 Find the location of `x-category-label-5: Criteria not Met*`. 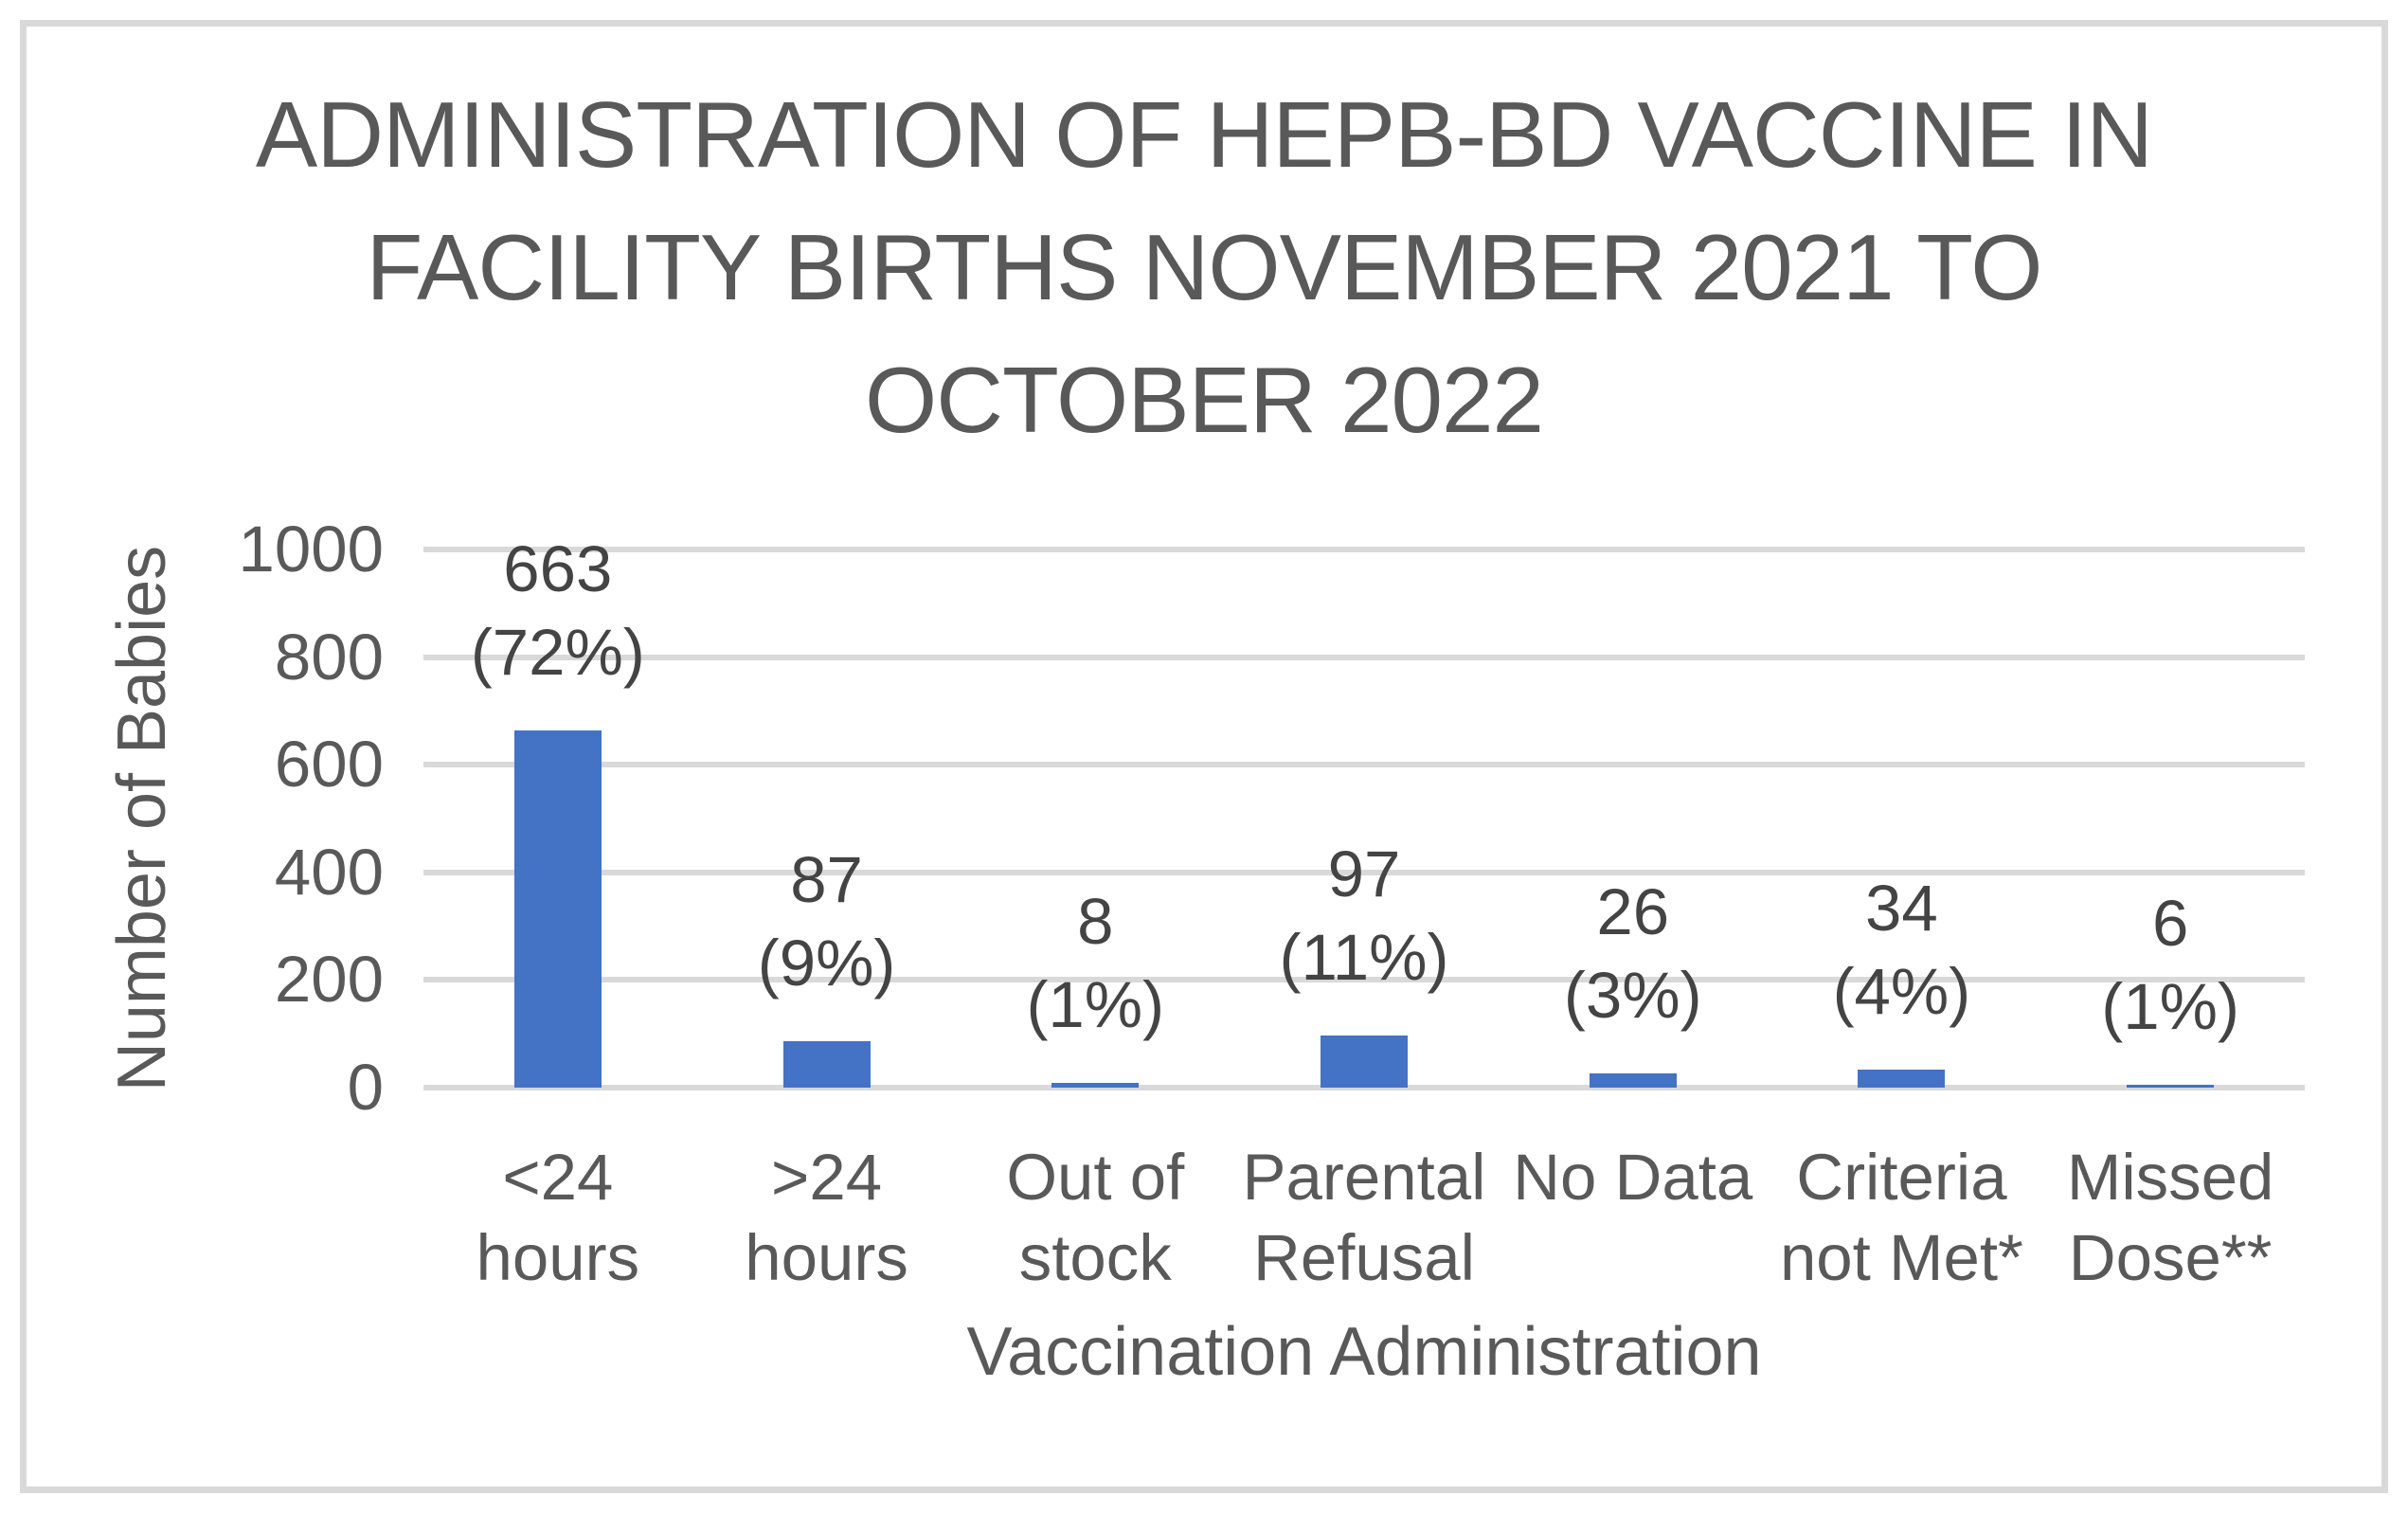

x-category-label-5: Criteria not Met* is located at coordinates (1901, 1217).